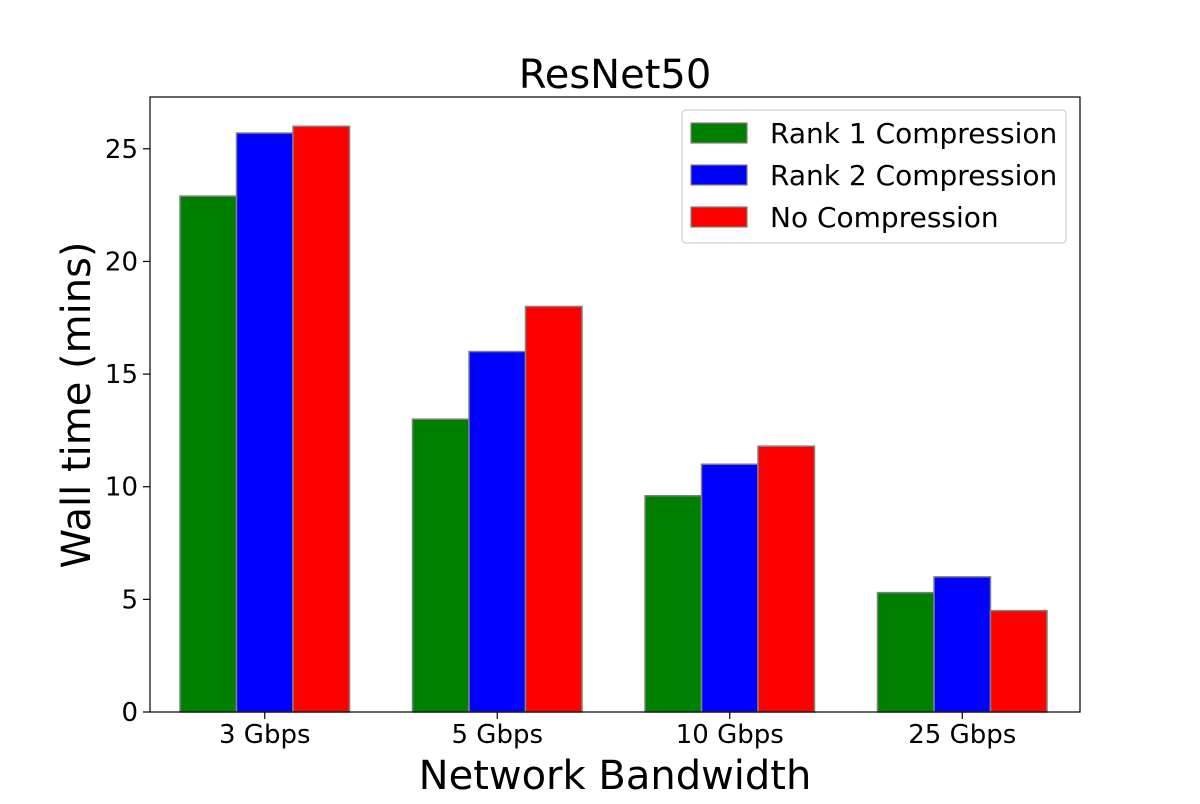 The width and height of the screenshot is (1200, 804). I want to click on bar-no-compression-3-gbps, so click(321, 419).